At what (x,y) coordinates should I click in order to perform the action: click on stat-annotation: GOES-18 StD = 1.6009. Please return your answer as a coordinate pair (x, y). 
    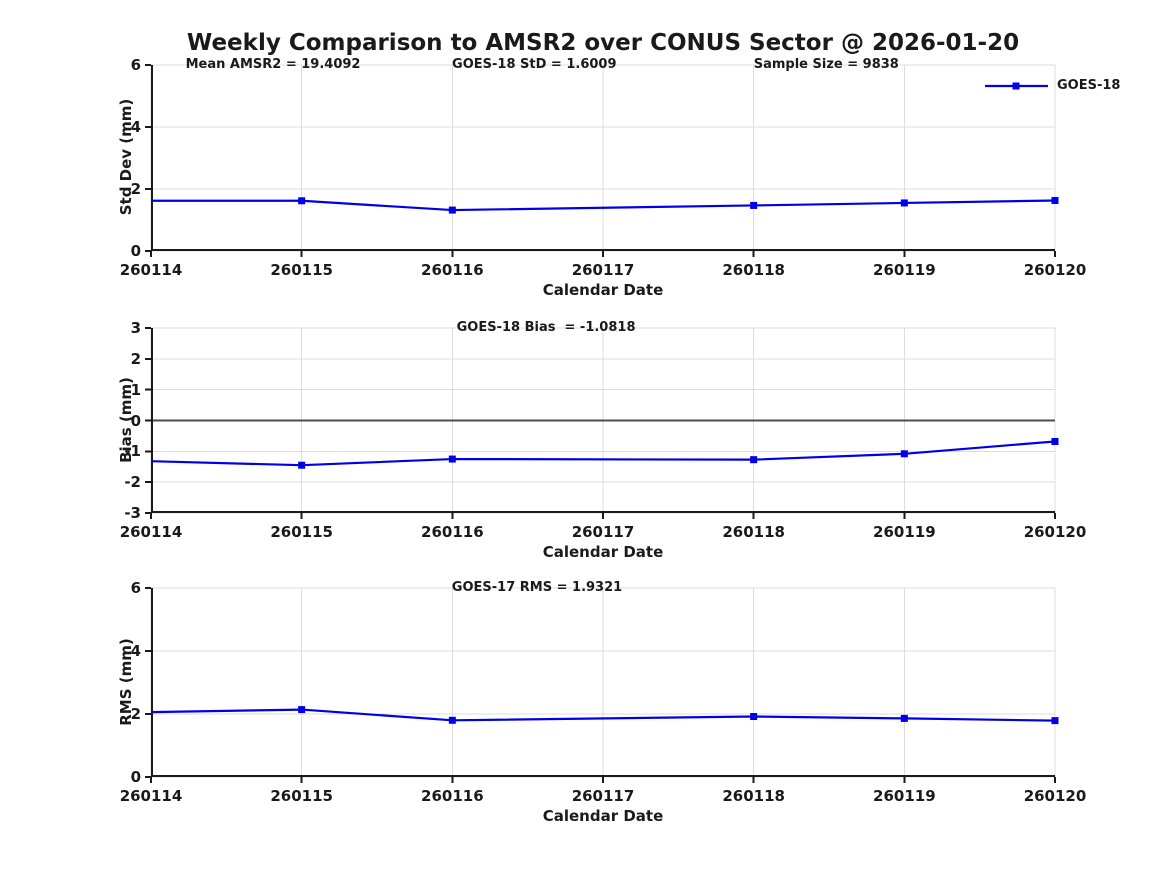
    Looking at the image, I should click on (534, 64).